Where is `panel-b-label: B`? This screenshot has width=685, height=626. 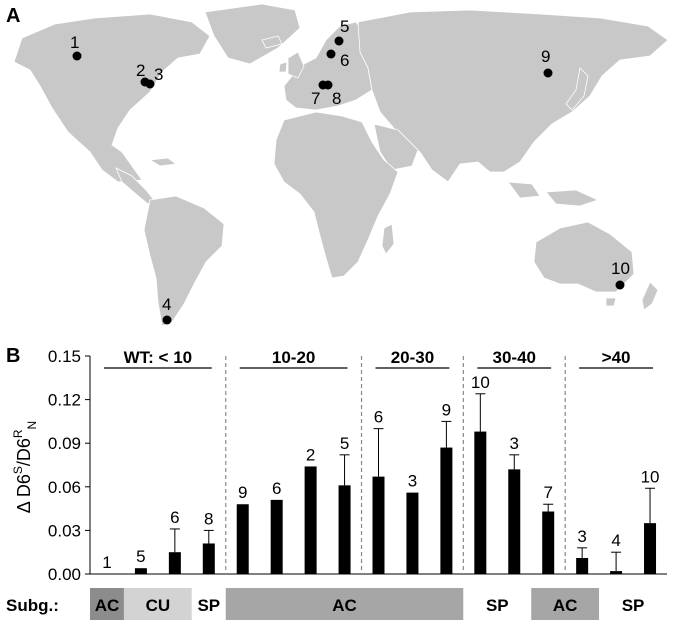
panel-b-label: B is located at coordinates (13, 356).